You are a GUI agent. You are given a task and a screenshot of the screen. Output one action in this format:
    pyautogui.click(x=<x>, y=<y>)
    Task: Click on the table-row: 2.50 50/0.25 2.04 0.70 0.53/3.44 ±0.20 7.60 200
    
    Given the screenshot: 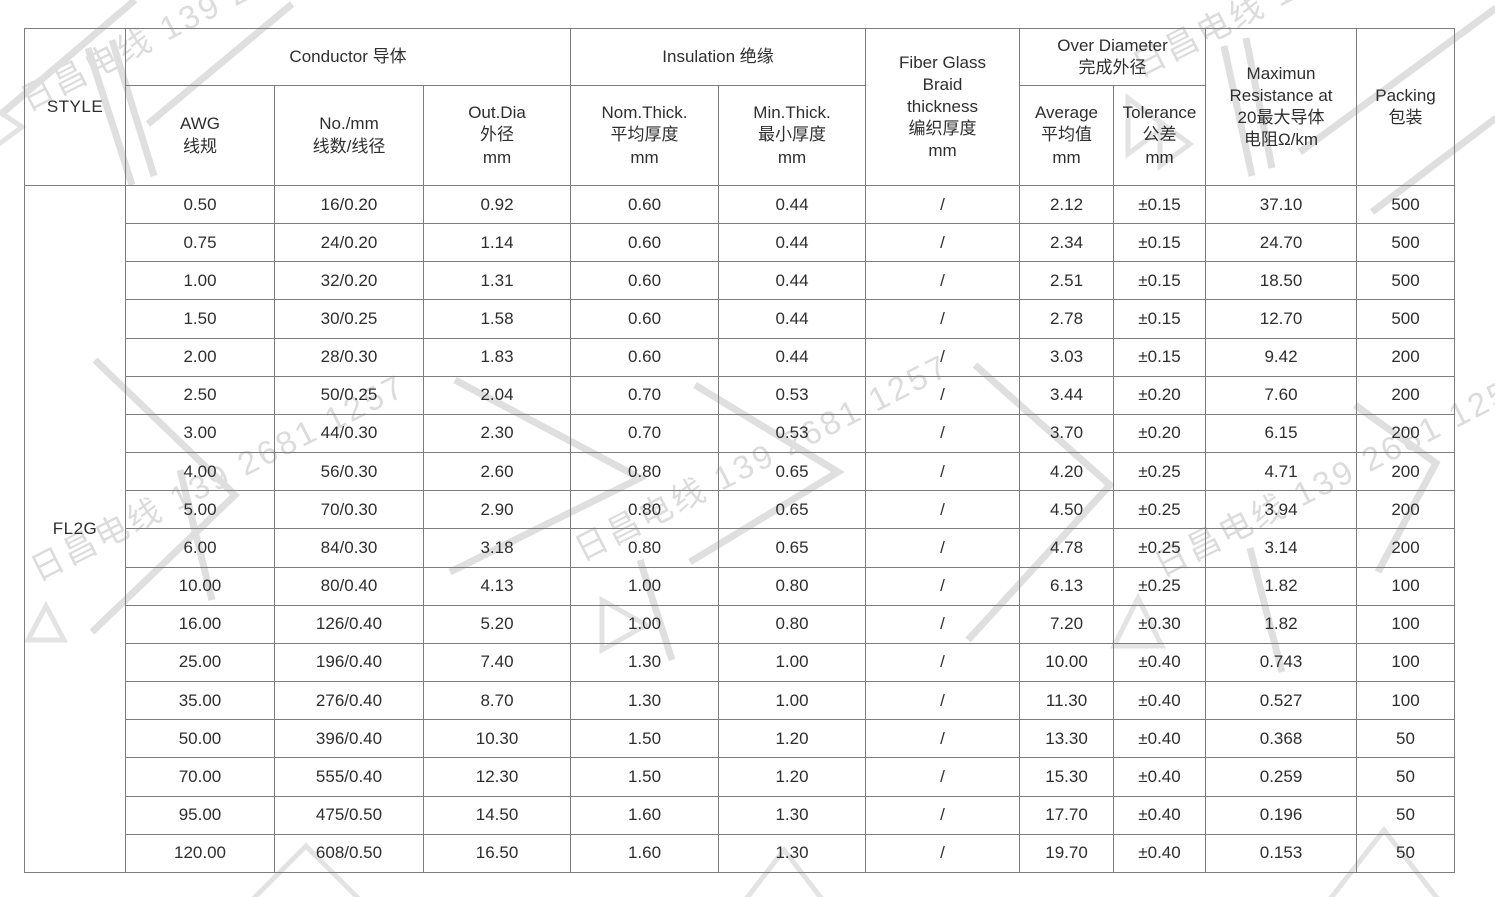 What is the action you would take?
    pyautogui.click(x=740, y=395)
    